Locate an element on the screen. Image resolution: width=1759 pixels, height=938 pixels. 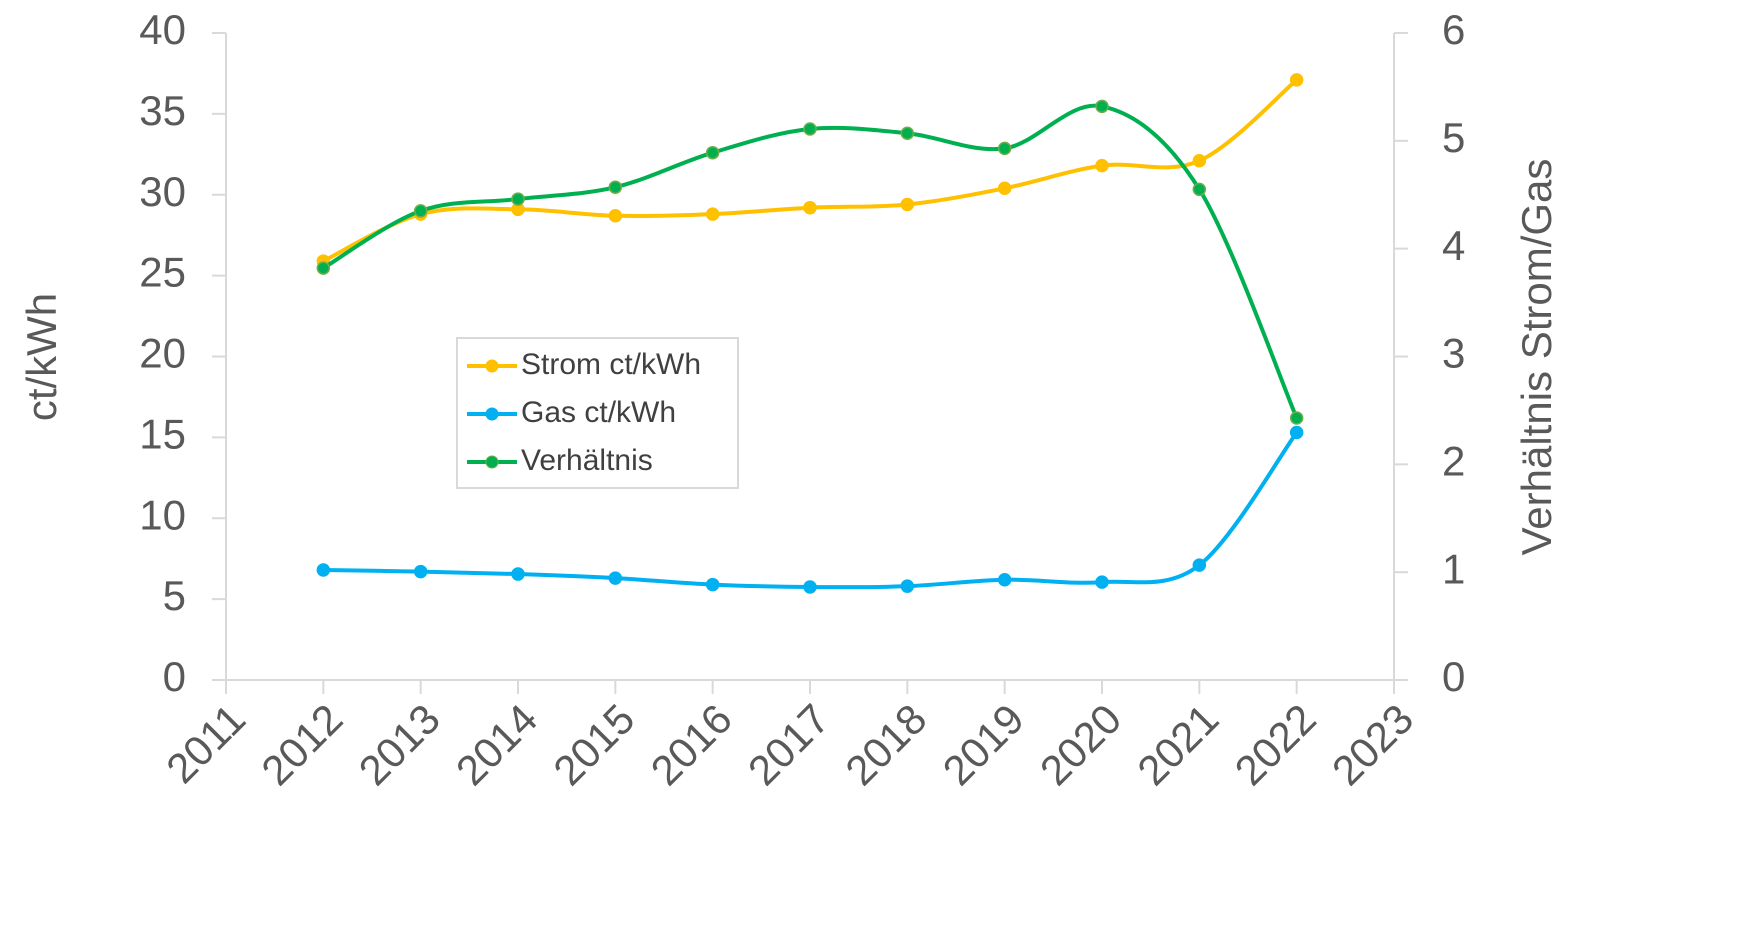
x-tick-label: 2014 is located at coordinates (496, 744).